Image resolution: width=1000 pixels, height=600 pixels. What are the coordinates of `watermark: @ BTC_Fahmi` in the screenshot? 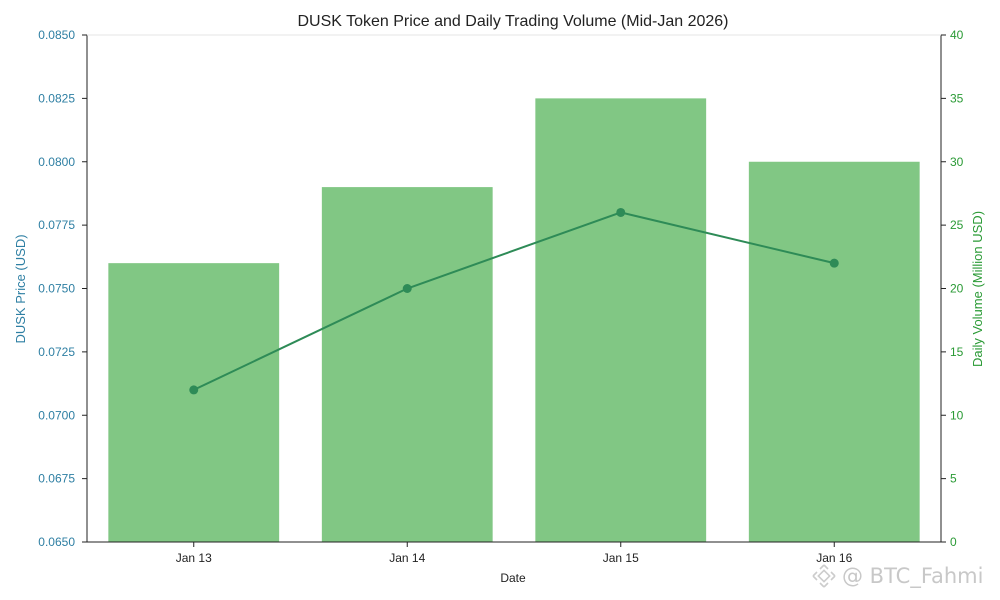 It's located at (897, 576).